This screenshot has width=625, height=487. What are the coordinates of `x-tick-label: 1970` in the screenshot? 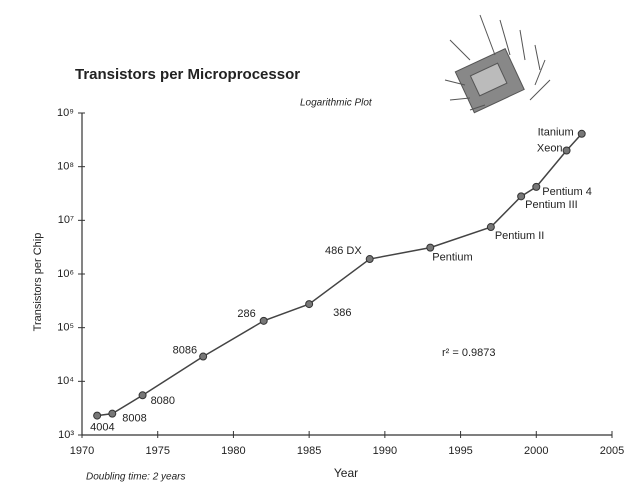 It's located at (82, 451).